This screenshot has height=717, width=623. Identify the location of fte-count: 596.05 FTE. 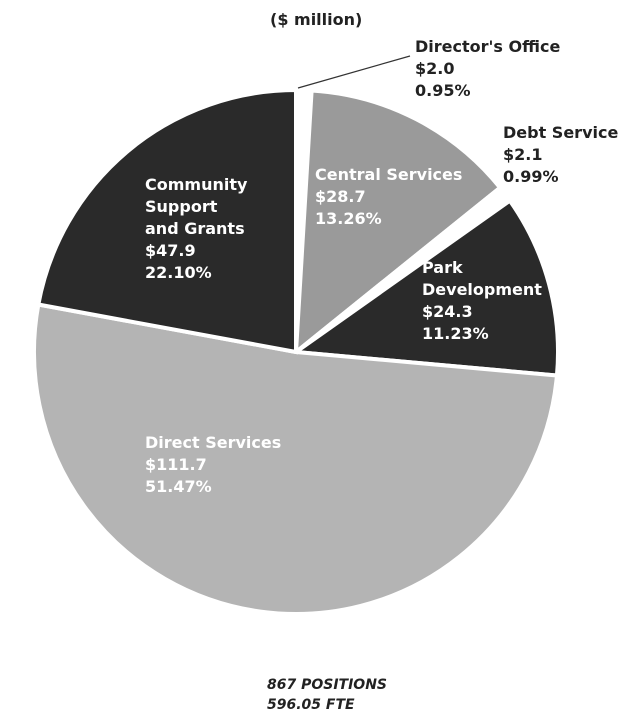
(311, 705).